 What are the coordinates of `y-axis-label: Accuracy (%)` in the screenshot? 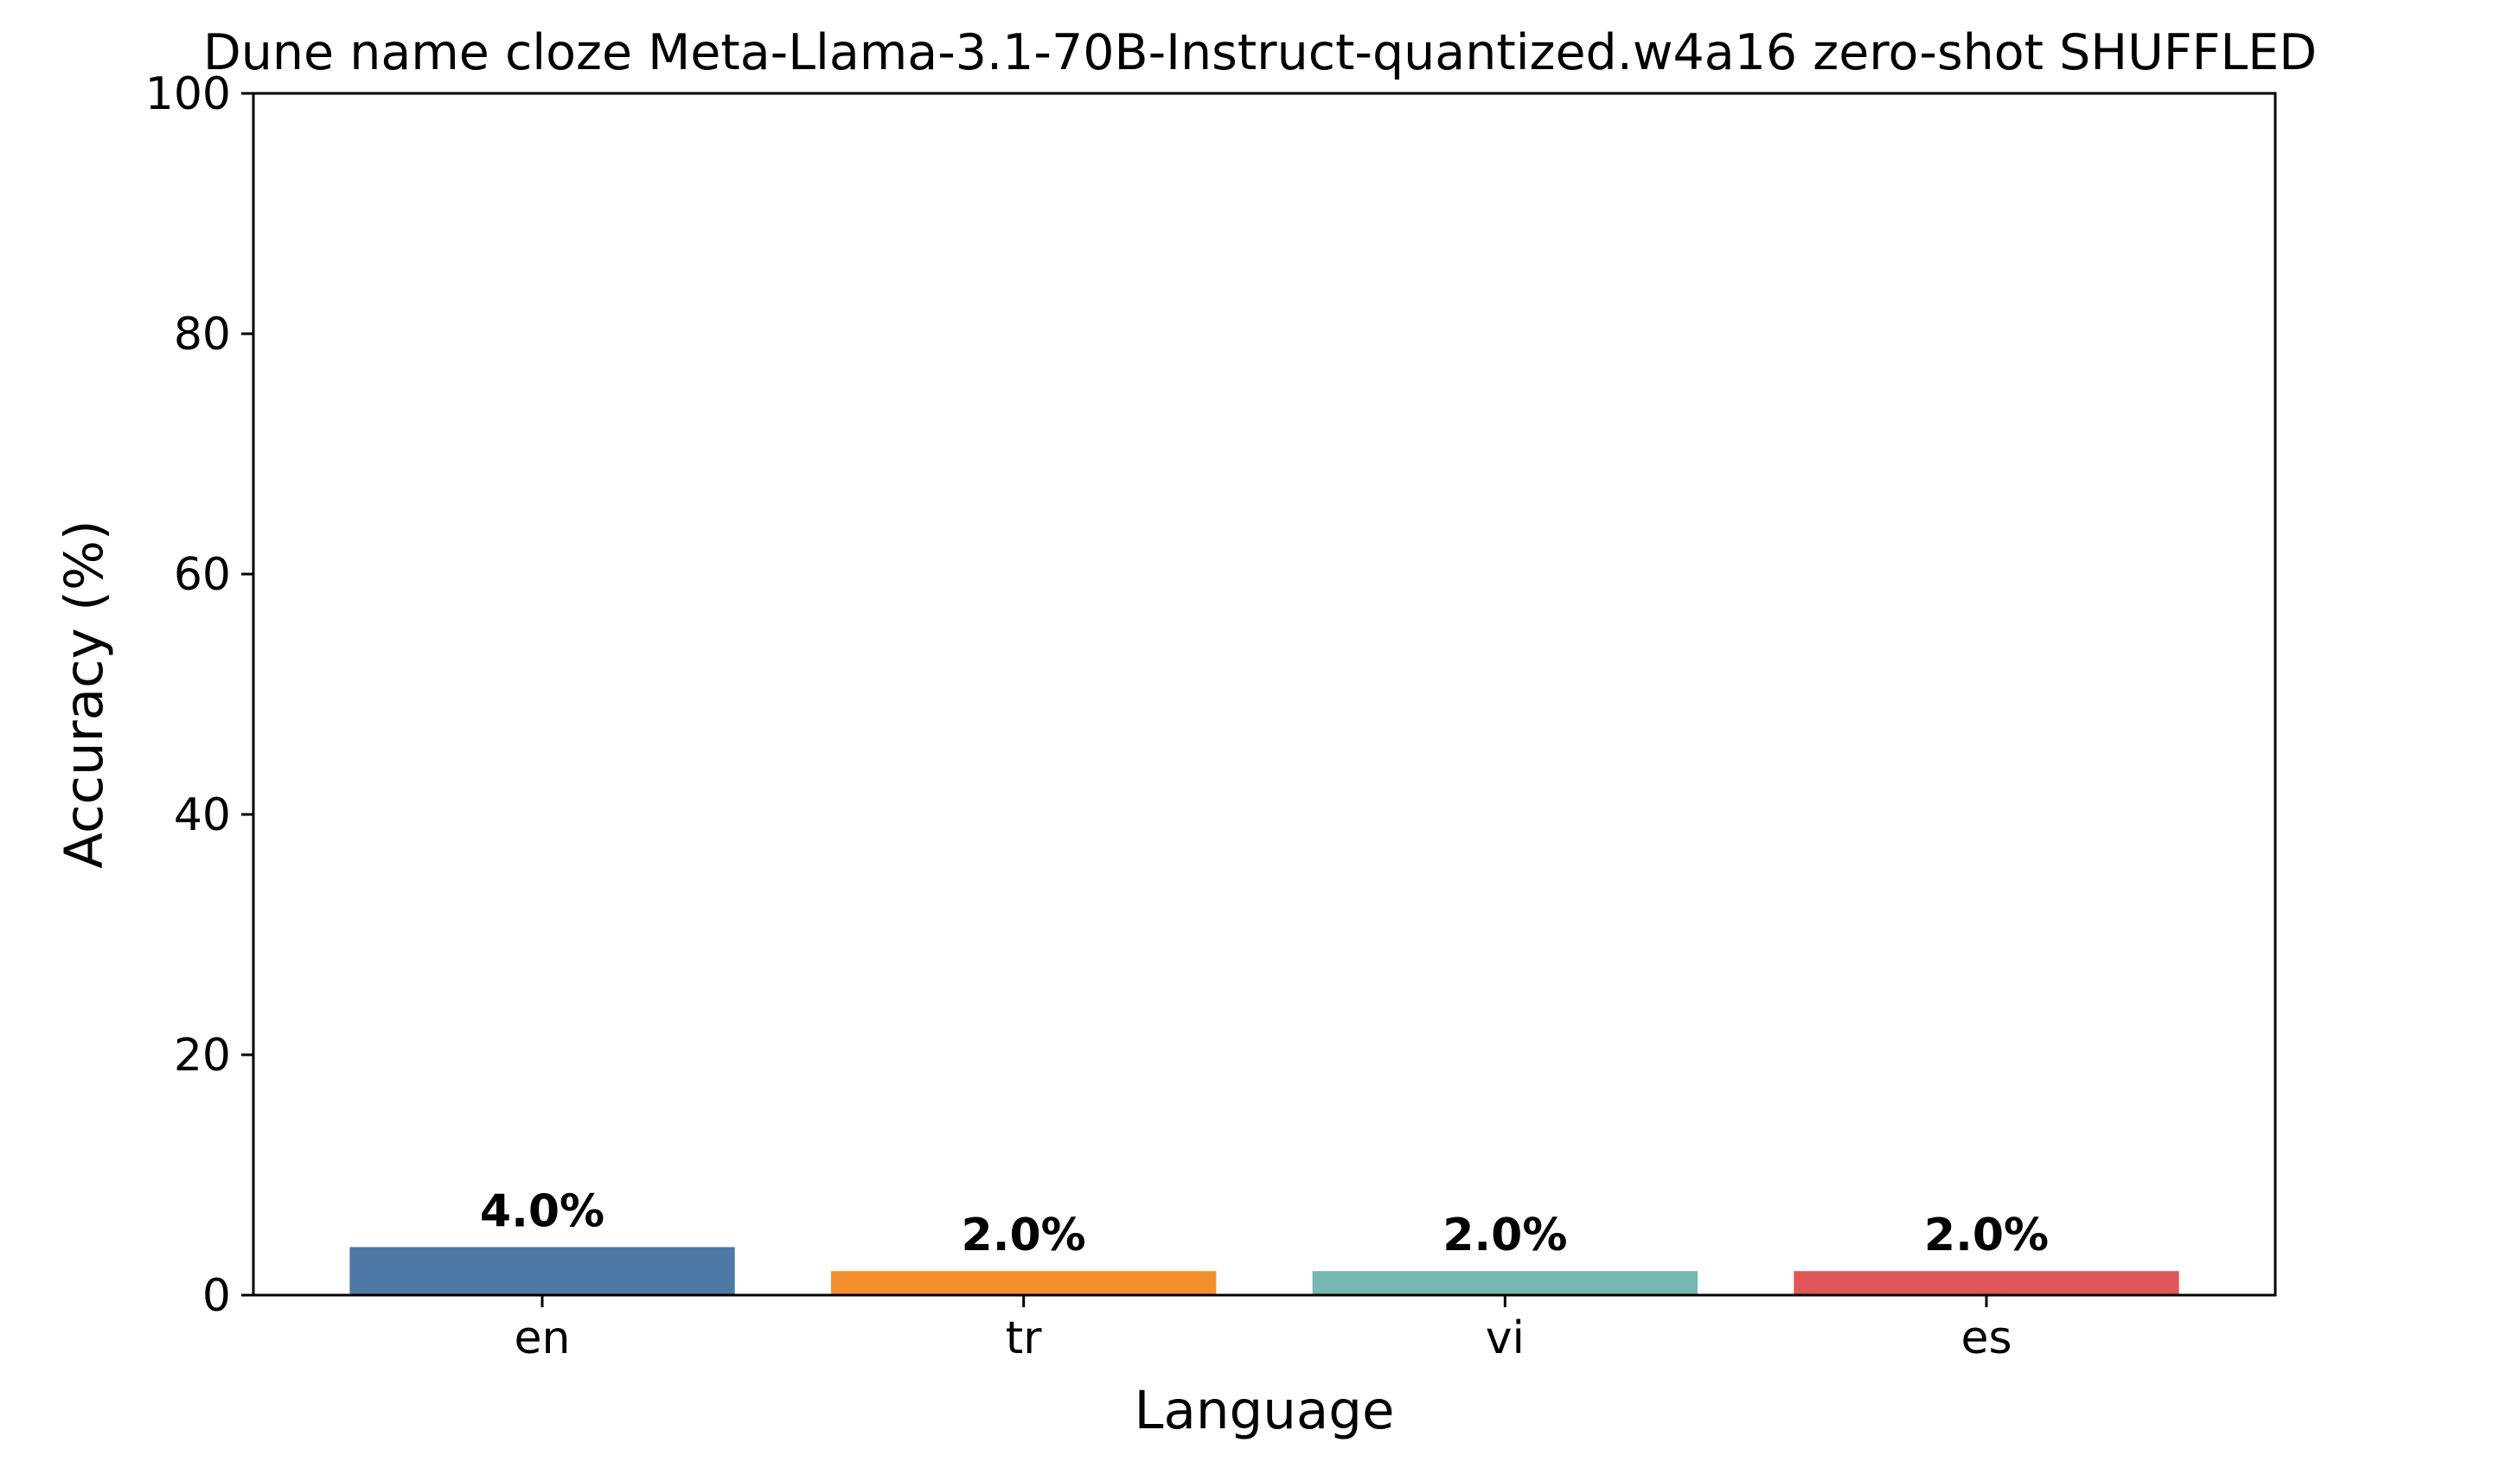 It's located at (84, 694).